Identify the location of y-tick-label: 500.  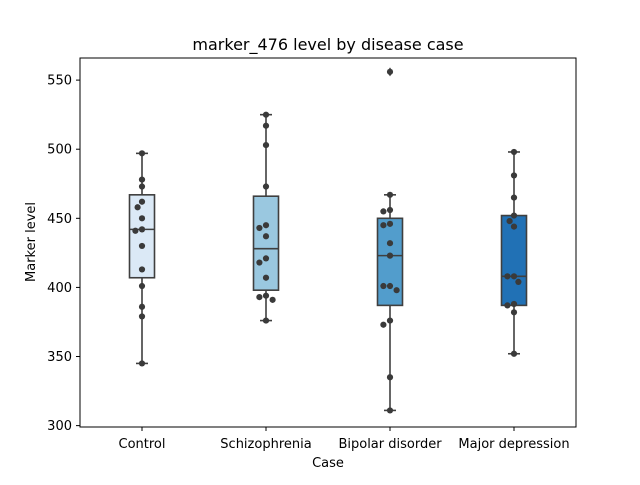
(59, 150).